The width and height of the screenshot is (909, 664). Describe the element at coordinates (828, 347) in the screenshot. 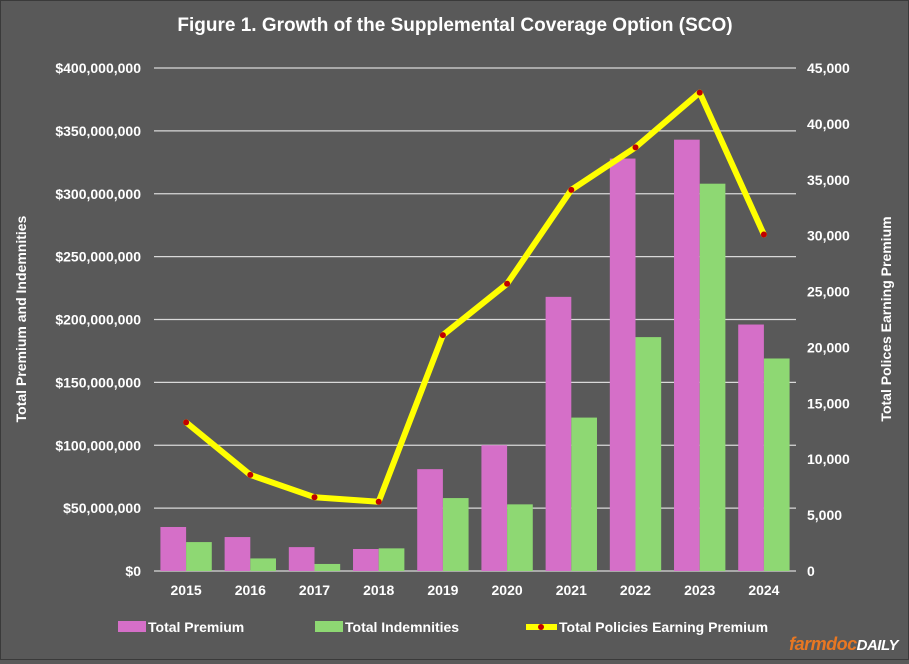

I see `right-tick-label: 20,000` at that location.